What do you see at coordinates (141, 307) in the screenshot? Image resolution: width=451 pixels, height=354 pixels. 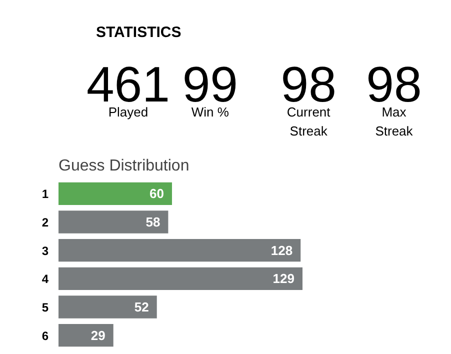 I see `data-label: 52` at bounding box center [141, 307].